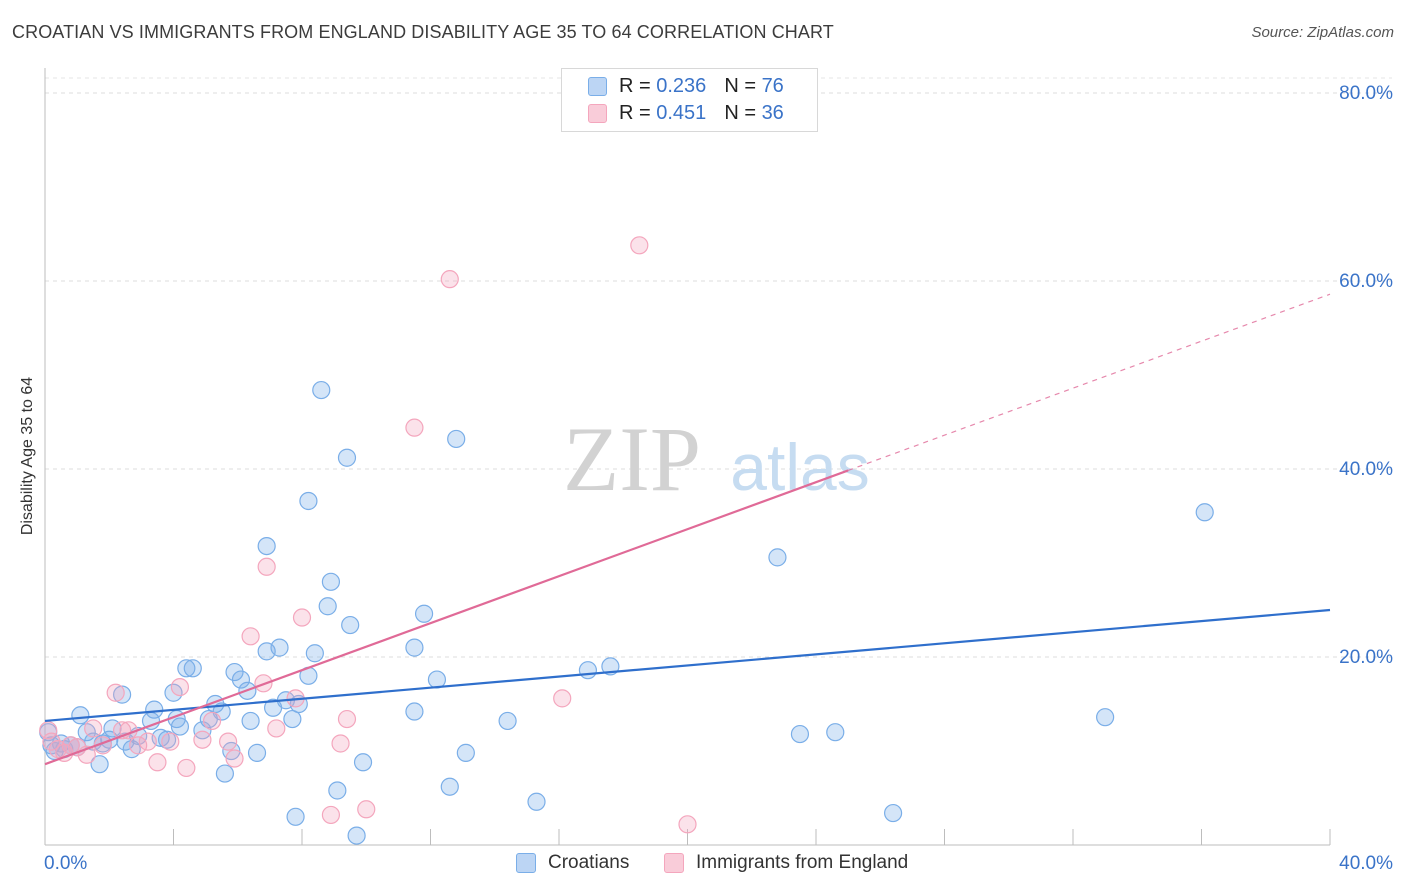 Image resolution: width=1406 pixels, height=892 pixels. What do you see at coordinates (65, 863) in the screenshot?
I see `x-tick-label-min: 0.0%` at bounding box center [65, 863].